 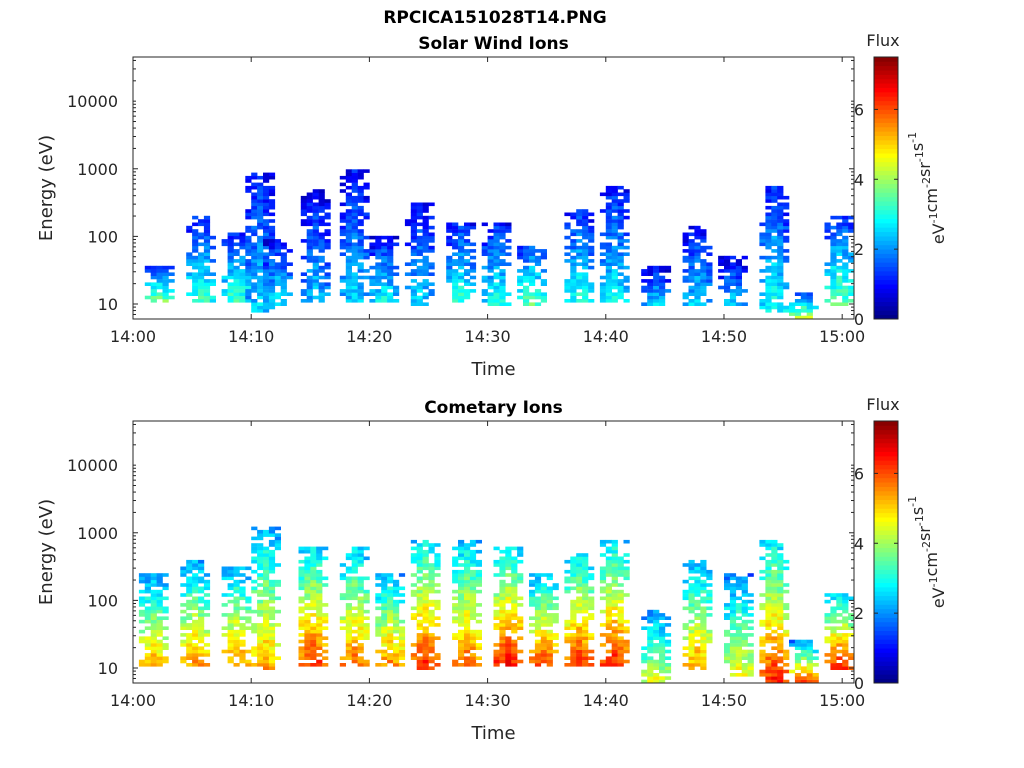 I want to click on spectrogram-cells, so click(x=496, y=605).